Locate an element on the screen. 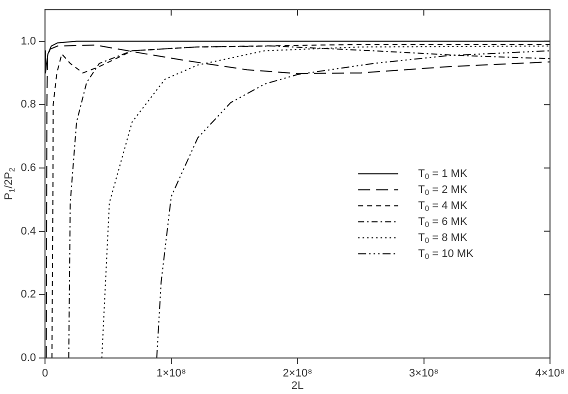  x-tick-label: 0 is located at coordinates (45, 374).